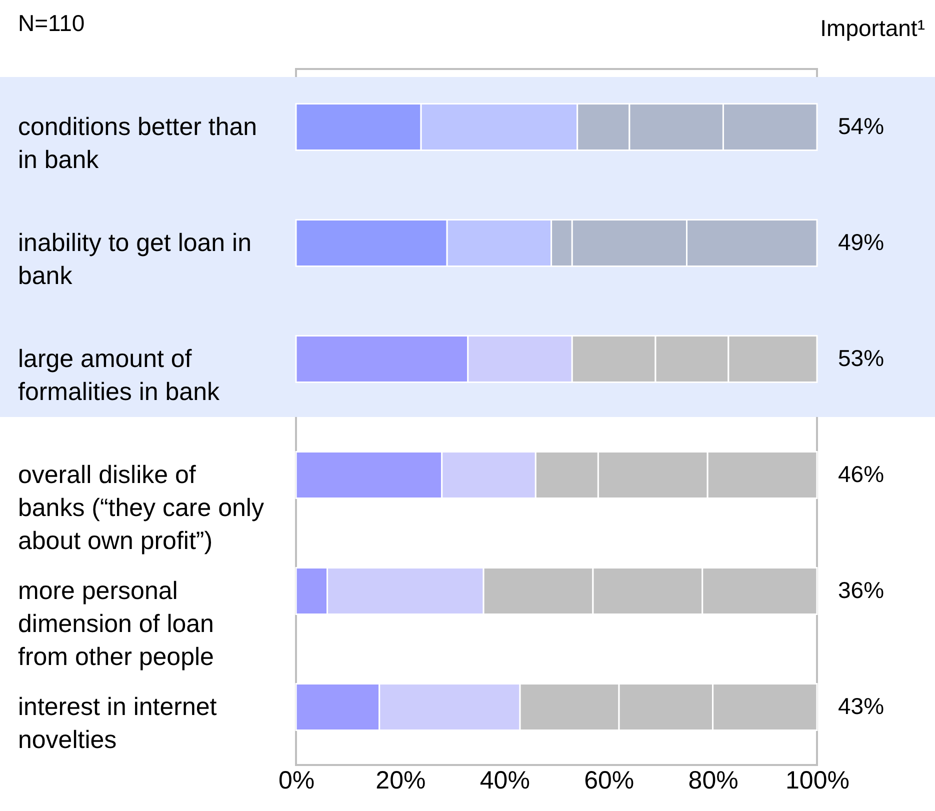 This screenshot has height=811, width=935. Describe the element at coordinates (861, 126) in the screenshot. I see `text: 54%` at that location.